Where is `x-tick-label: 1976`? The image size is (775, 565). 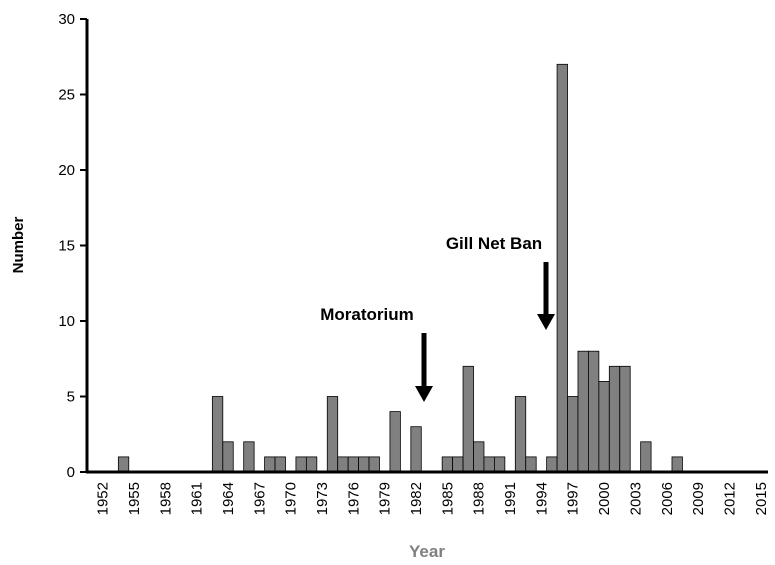
x-tick-label: 1976 is located at coordinates (353, 498).